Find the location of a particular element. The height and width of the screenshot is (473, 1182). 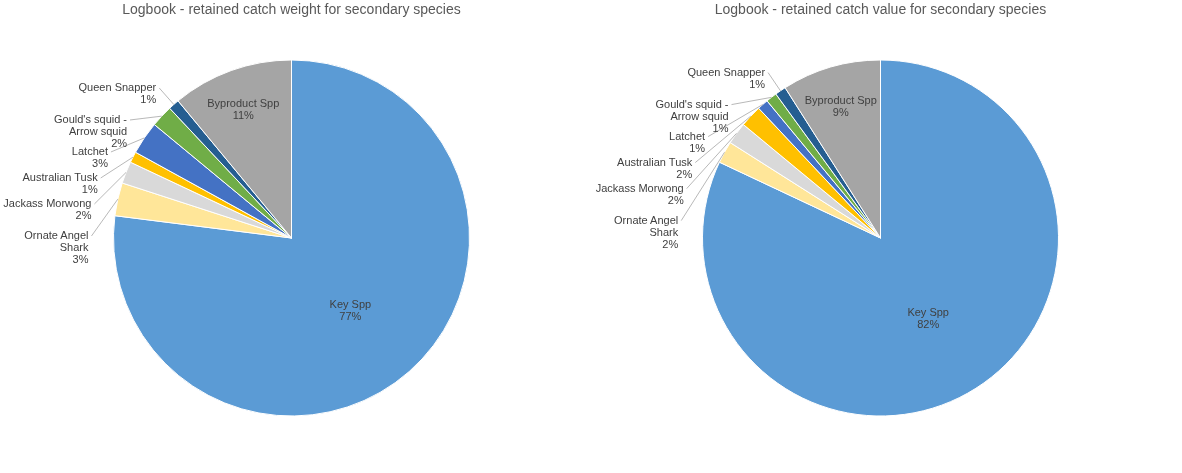

chart-title: Logbook - retained catch value for secondary species is located at coordinates (880, 9).